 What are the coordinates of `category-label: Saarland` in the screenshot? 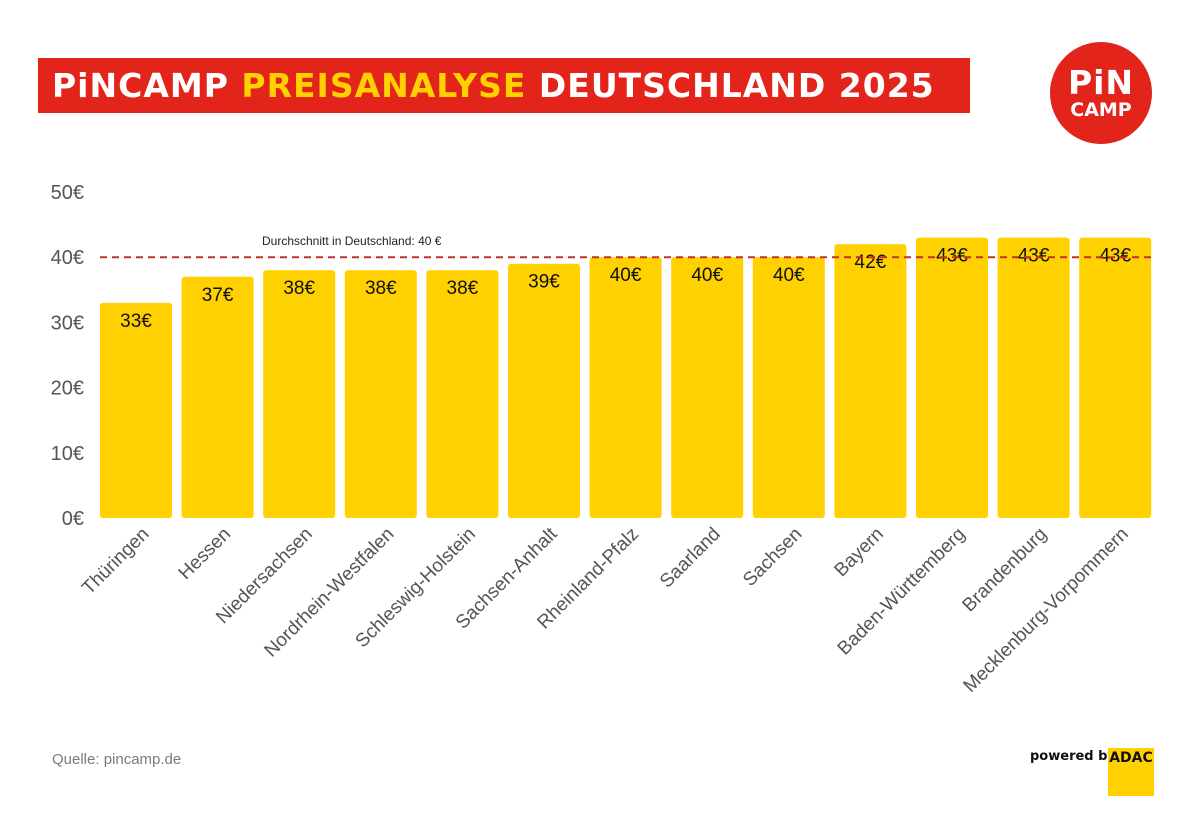 It's located at (690, 558).